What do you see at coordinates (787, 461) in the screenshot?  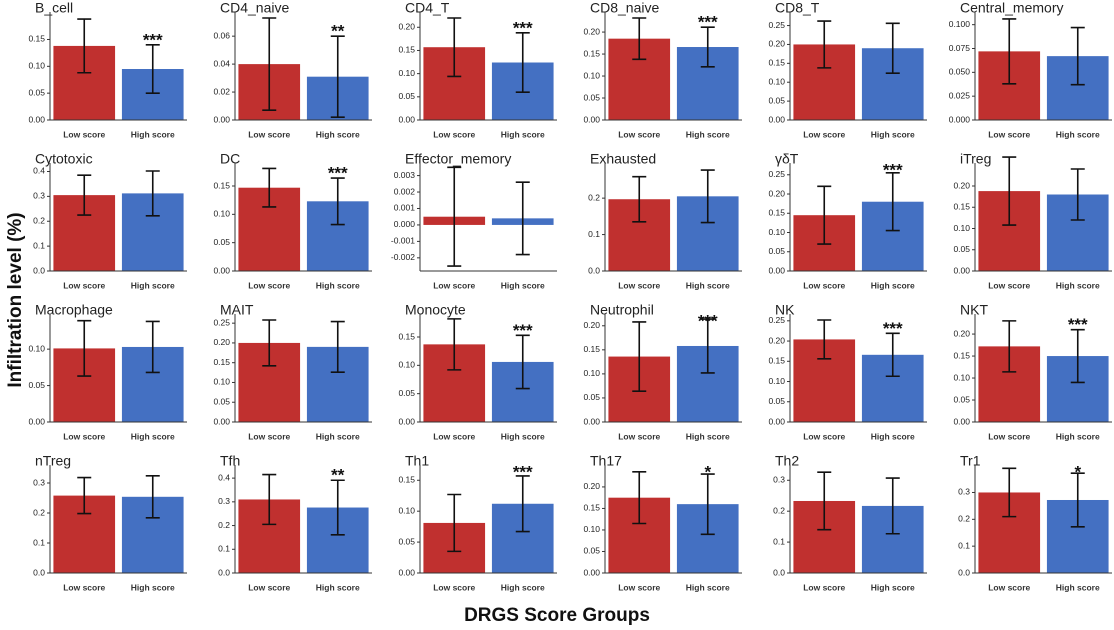 I see `panel-title: Th2` at bounding box center [787, 461].